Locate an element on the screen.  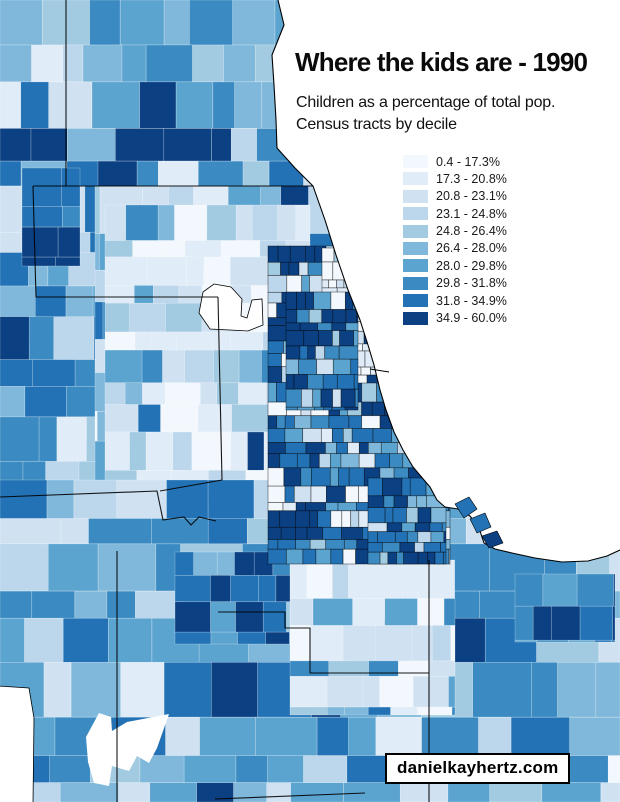
subtitle-line-2: Census tracts by decile is located at coordinates (376, 124).